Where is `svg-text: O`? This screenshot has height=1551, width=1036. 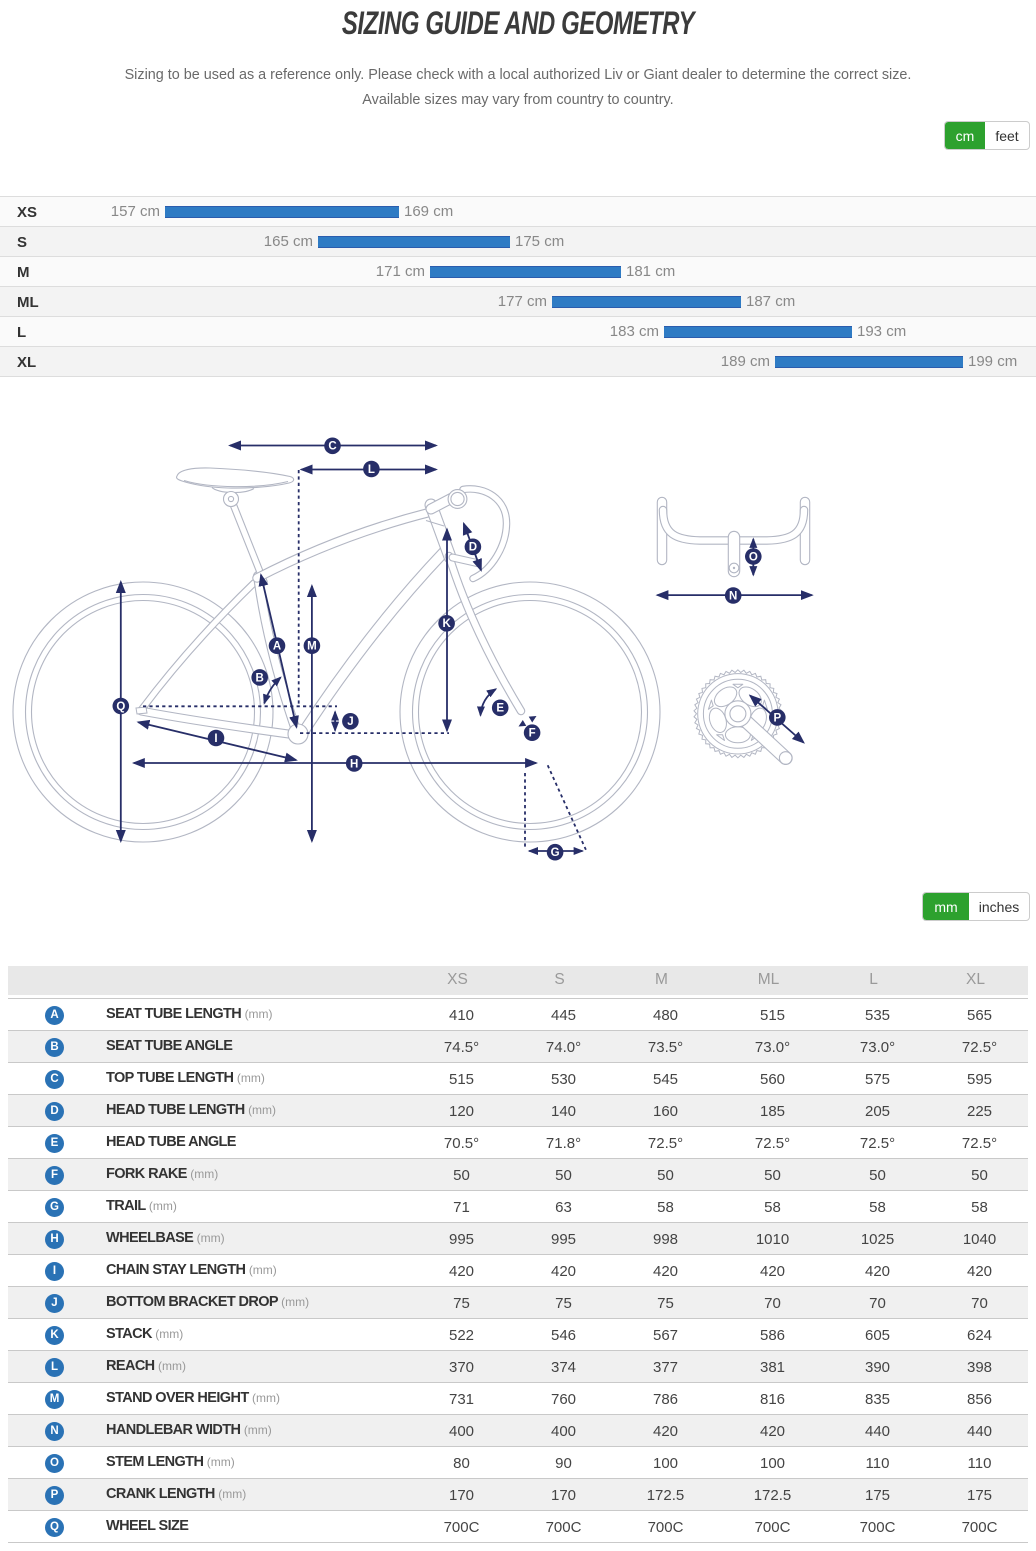 svg-text: O is located at coordinates (753, 557).